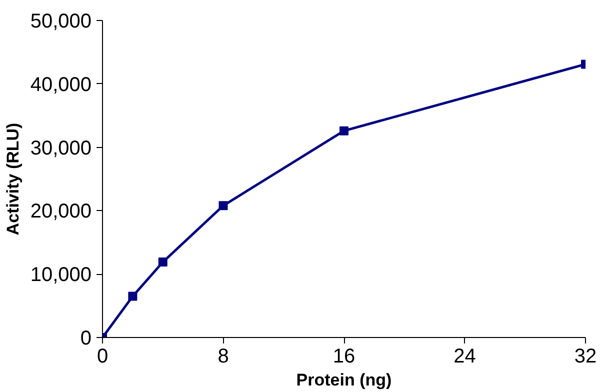 Image resolution: width=610 pixels, height=392 pixels. Describe the element at coordinates (344, 380) in the screenshot. I see `x-axis-title: Protein (ng)` at that location.